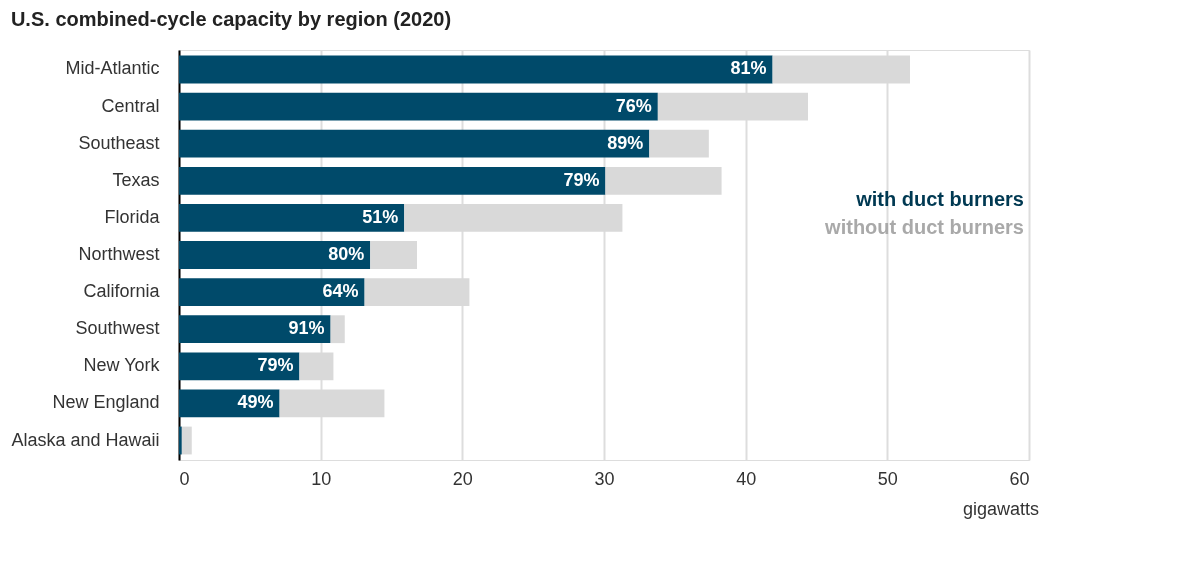  I want to click on x-tick-label: 30, so click(604, 478).